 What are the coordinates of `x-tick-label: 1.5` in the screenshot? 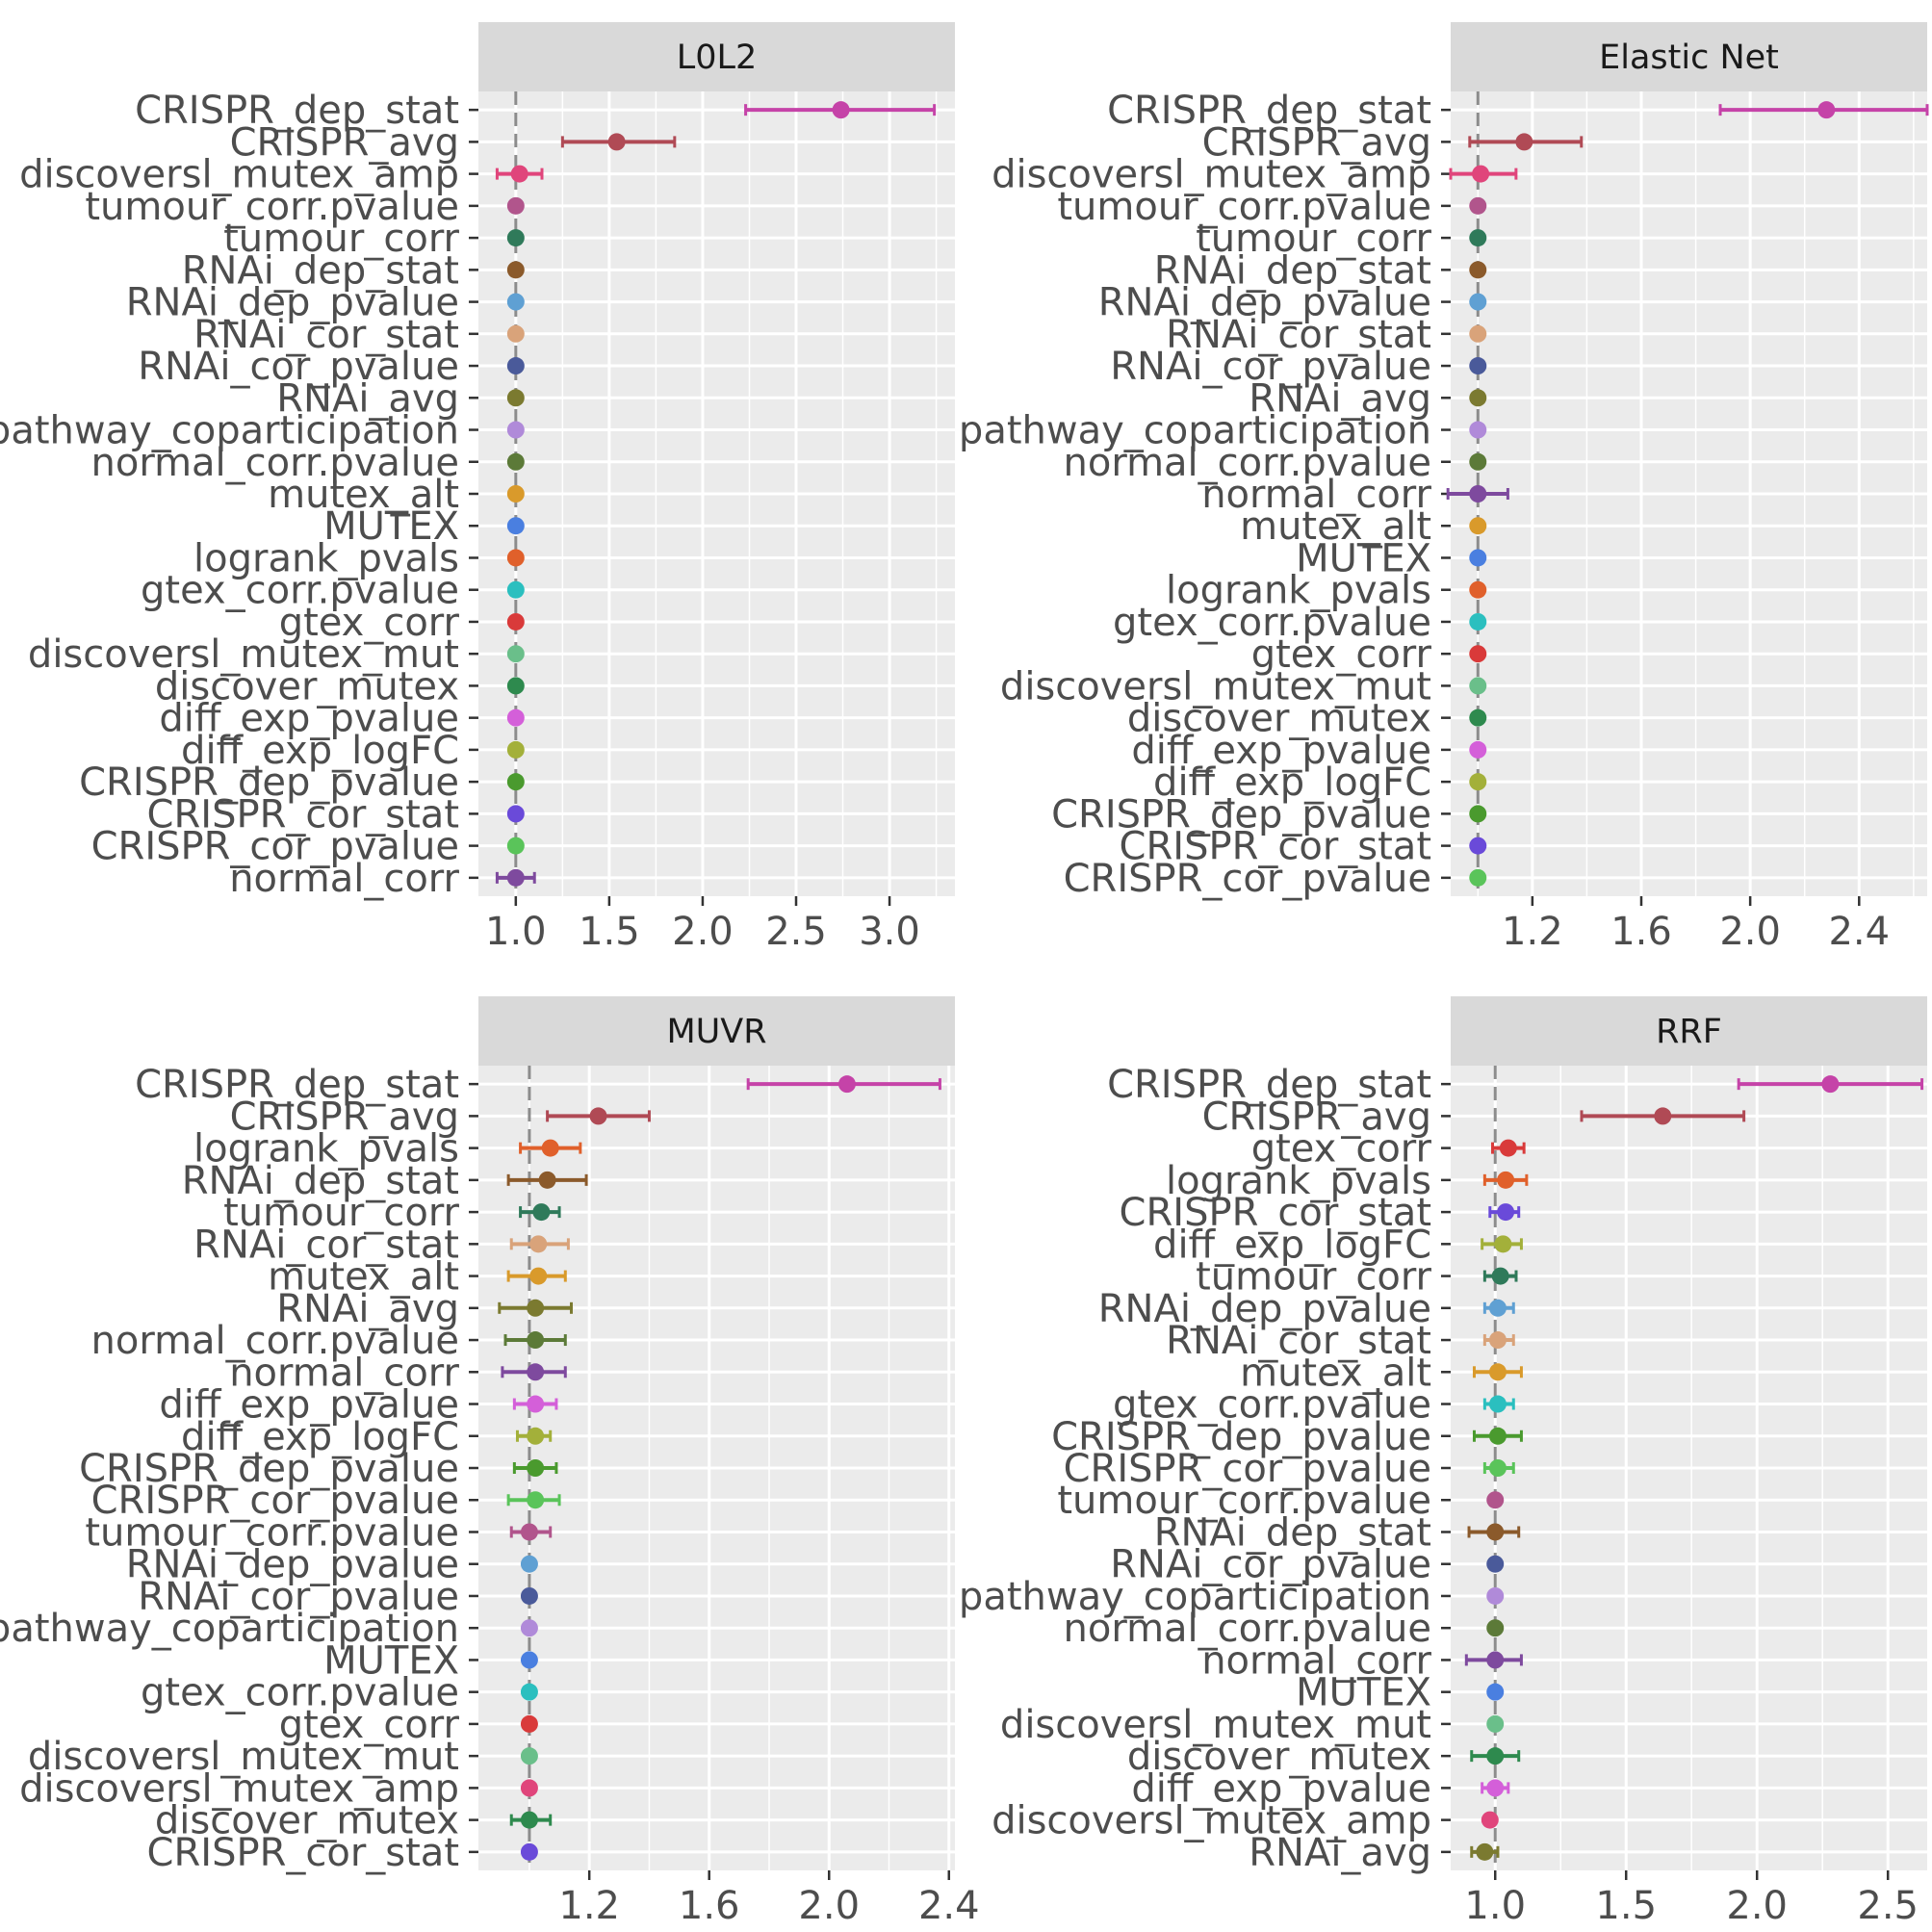 It's located at (610, 932).